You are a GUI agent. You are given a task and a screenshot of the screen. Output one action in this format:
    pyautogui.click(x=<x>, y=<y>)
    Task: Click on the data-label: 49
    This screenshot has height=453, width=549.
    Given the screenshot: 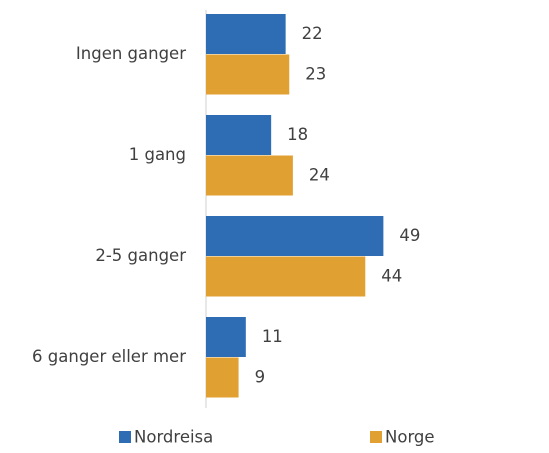 What is the action you would take?
    pyautogui.click(x=409, y=235)
    